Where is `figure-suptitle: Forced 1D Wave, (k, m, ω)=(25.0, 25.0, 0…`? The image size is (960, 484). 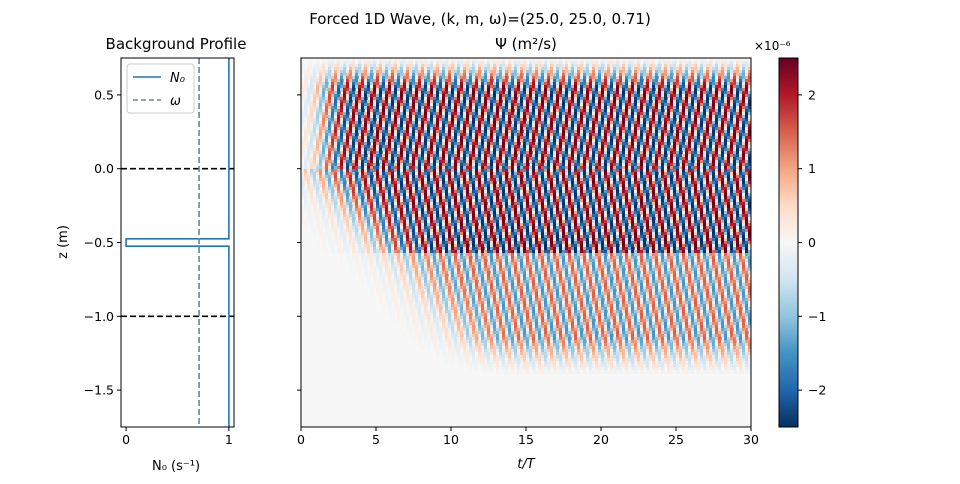 figure-suptitle: Forced 1D Wave, (k, m, ω)=(25.0, 25.0, 0… is located at coordinates (480, 19).